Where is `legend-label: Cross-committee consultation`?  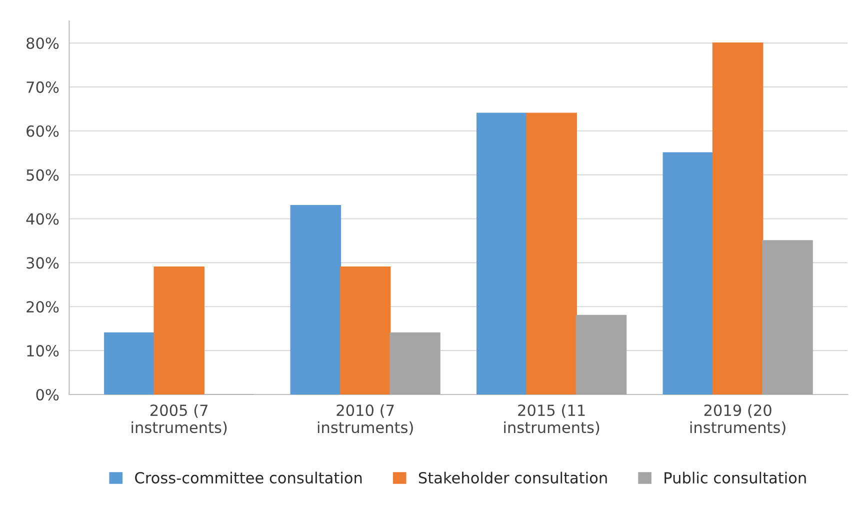 legend-label: Cross-committee consultation is located at coordinates (248, 478).